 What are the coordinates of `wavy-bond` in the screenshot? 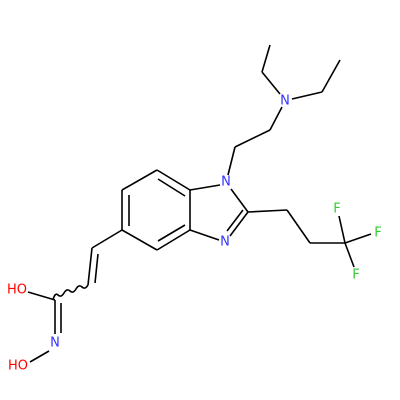 It's located at (70, 292).